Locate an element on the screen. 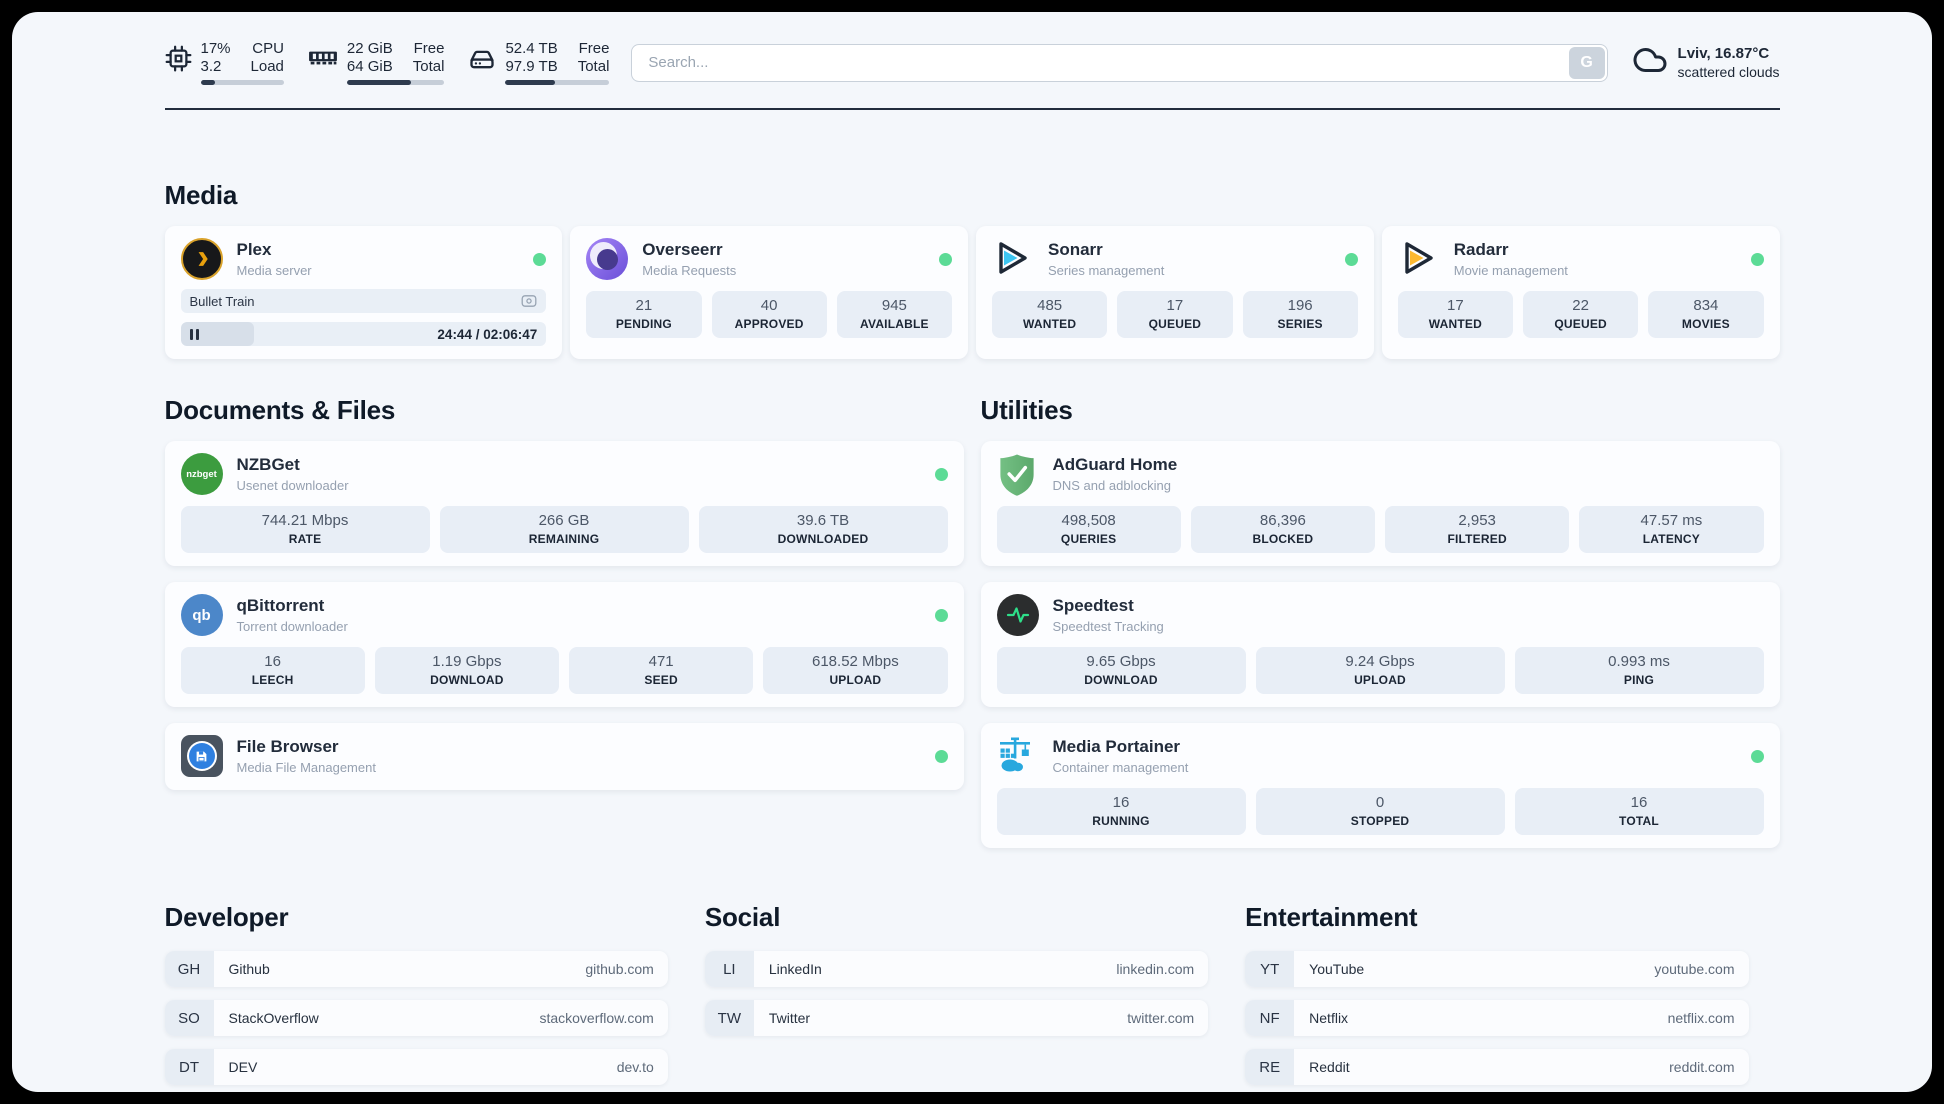 This screenshot has height=1104, width=1944. nzbget-icon: nzbget is located at coordinates (201, 474).